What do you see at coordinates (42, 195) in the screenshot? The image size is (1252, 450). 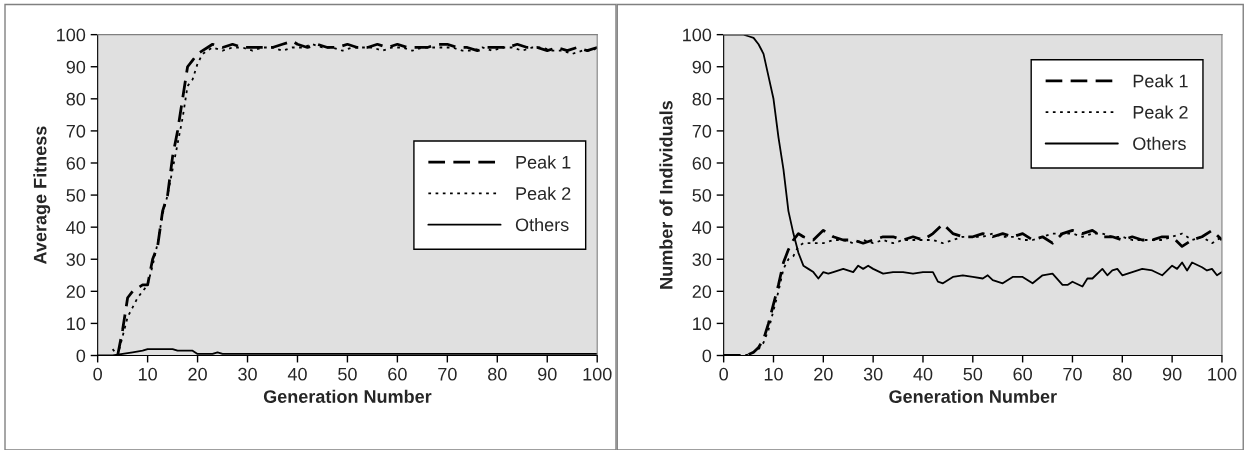 I see `y-axis-title: Average Fitness` at bounding box center [42, 195].